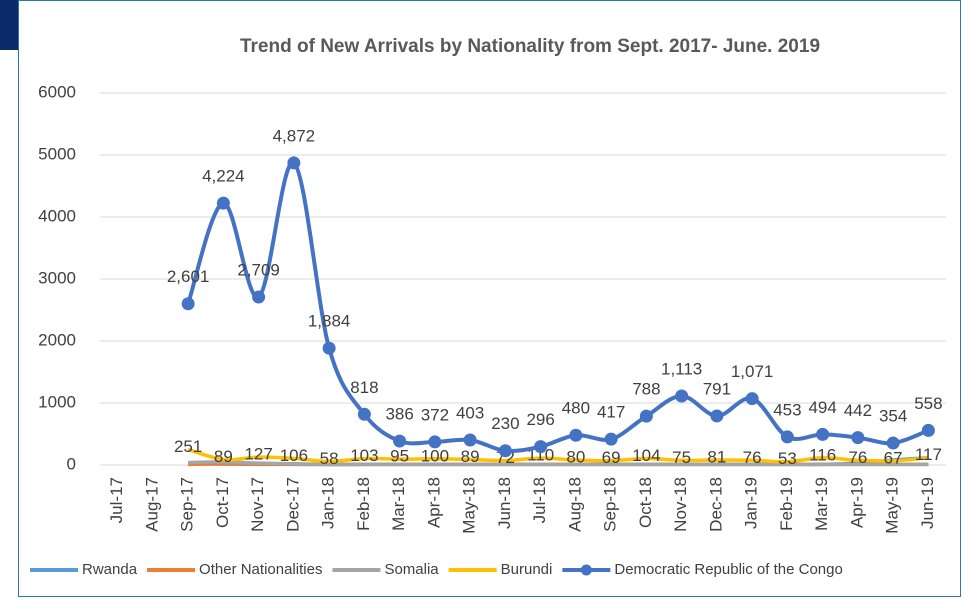 Image resolution: width=965 pixels, height=604 pixels. Describe the element at coordinates (540, 455) in the screenshot. I see `data-label: 110` at that location.